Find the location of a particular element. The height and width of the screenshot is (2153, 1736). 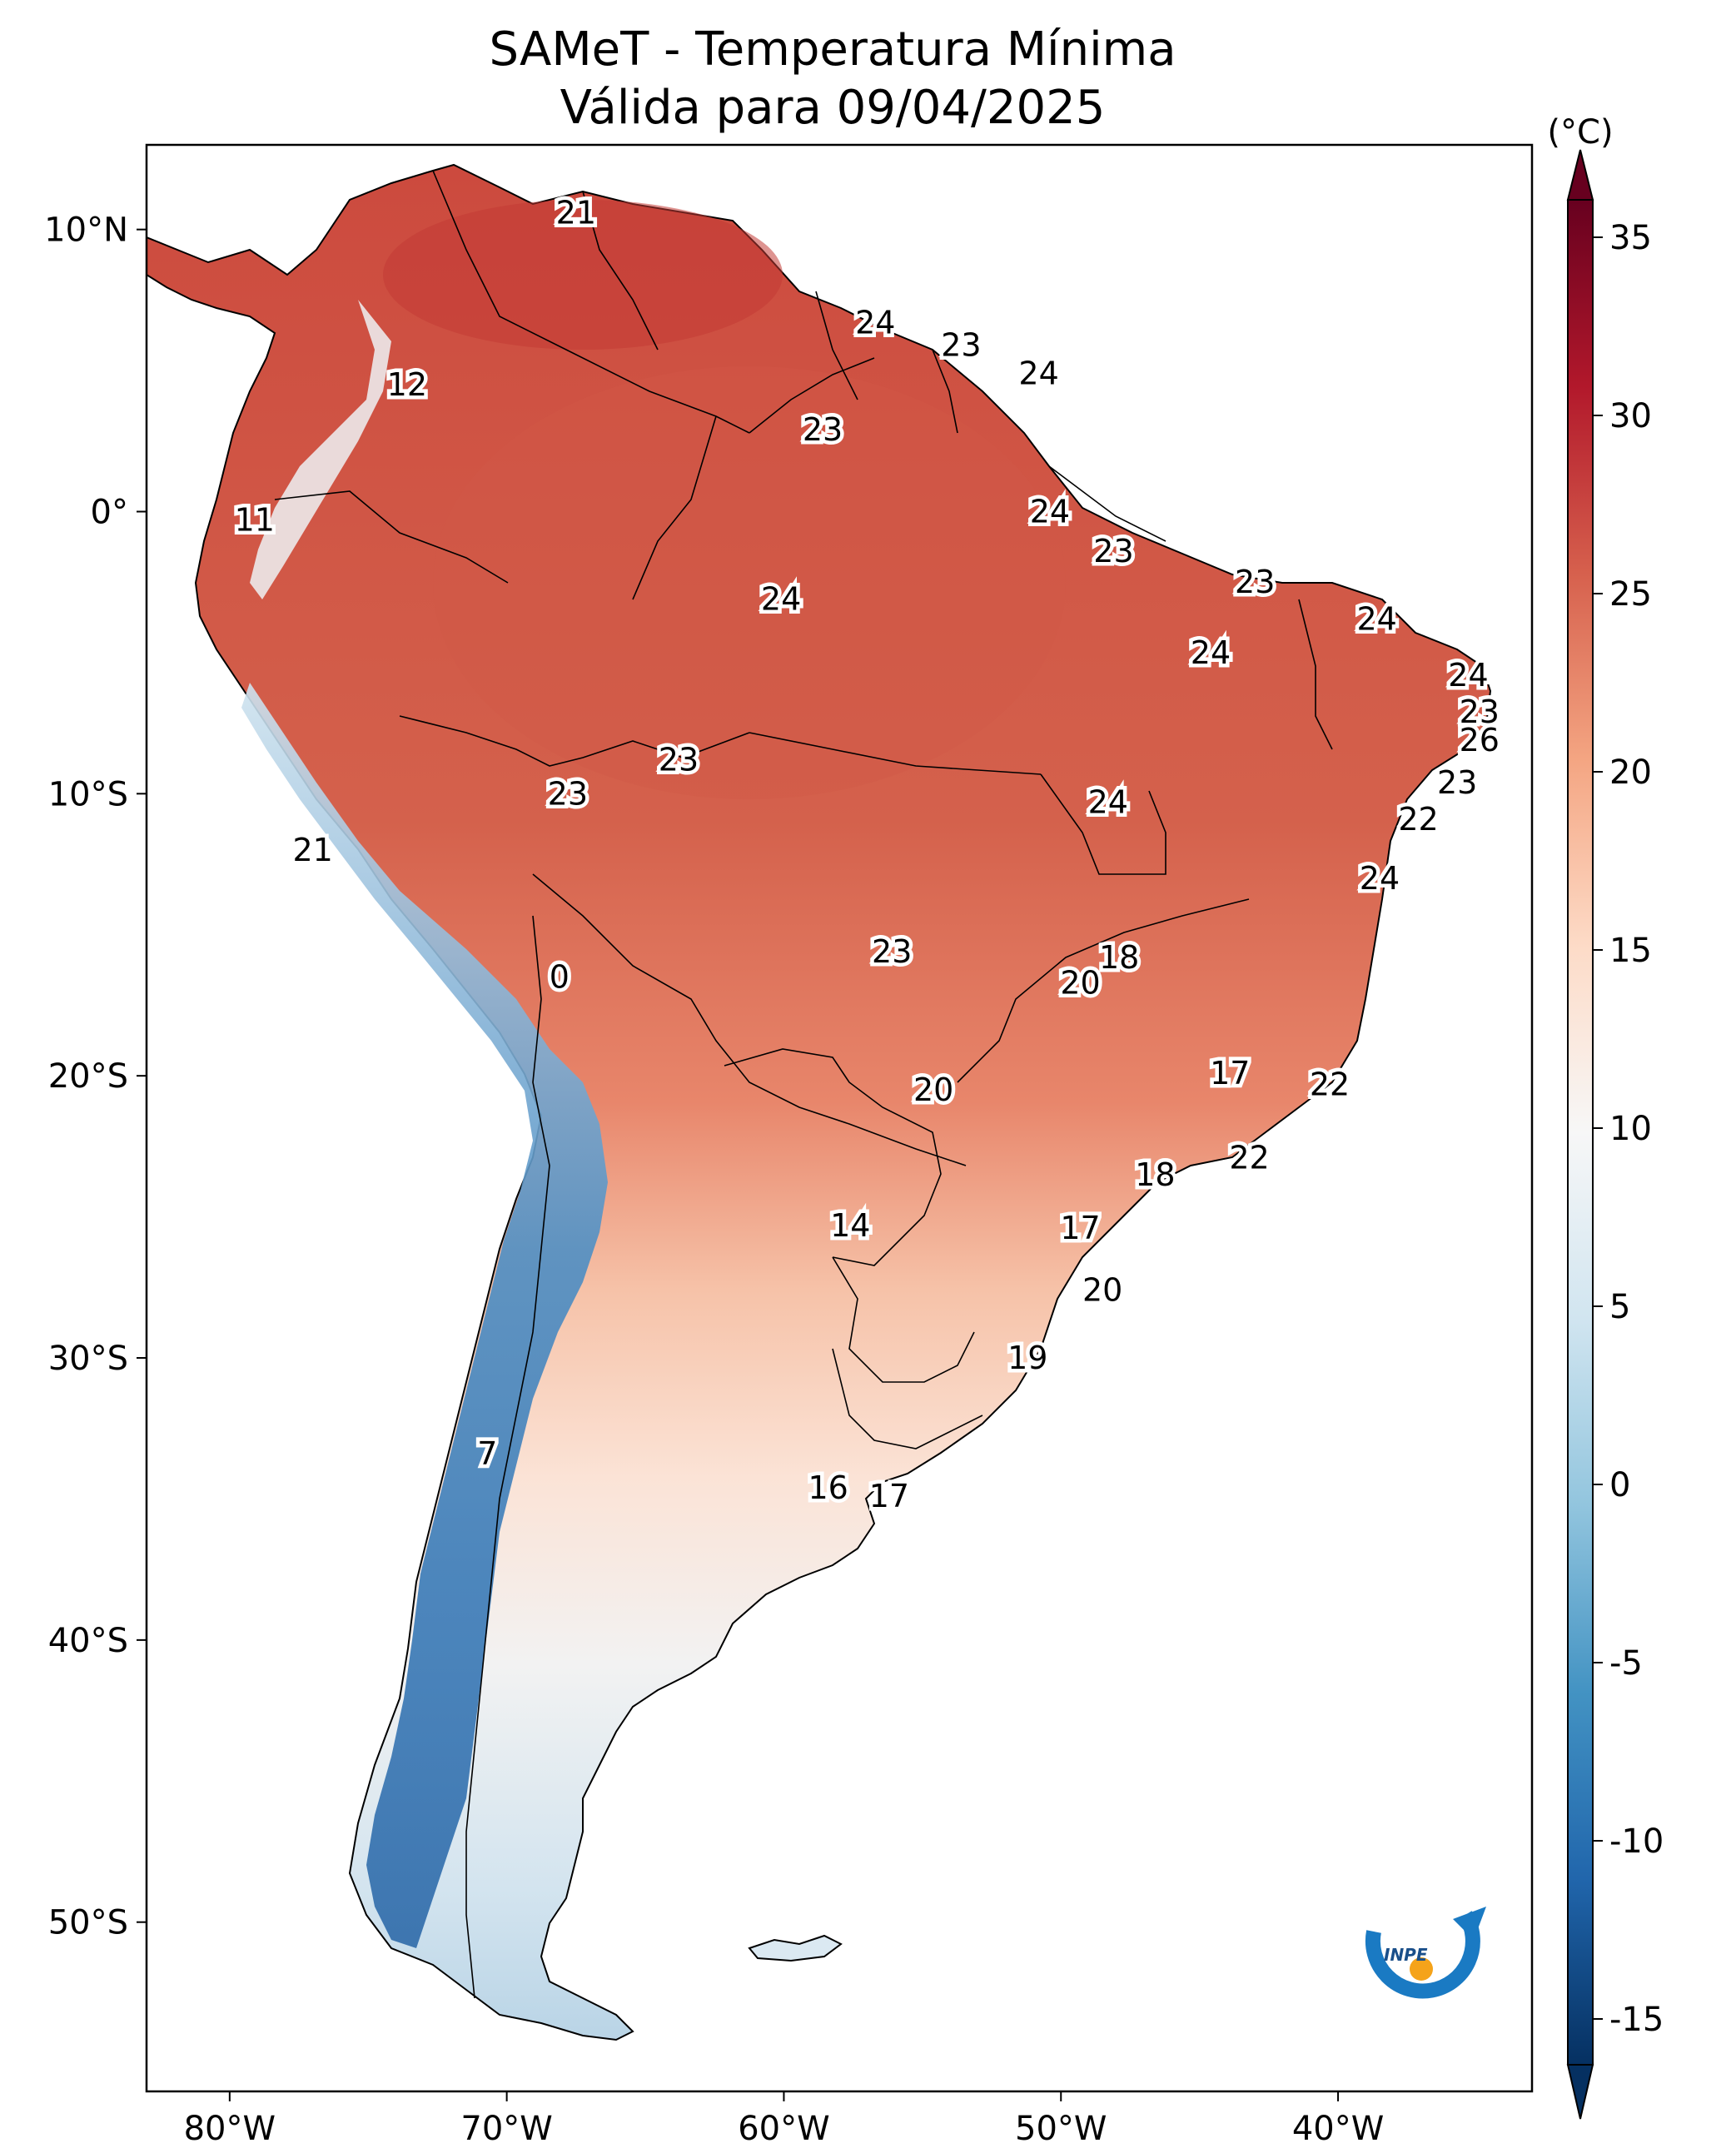

map-title-line1: SAMeT - Temperatura Mínima is located at coordinates (832, 49).